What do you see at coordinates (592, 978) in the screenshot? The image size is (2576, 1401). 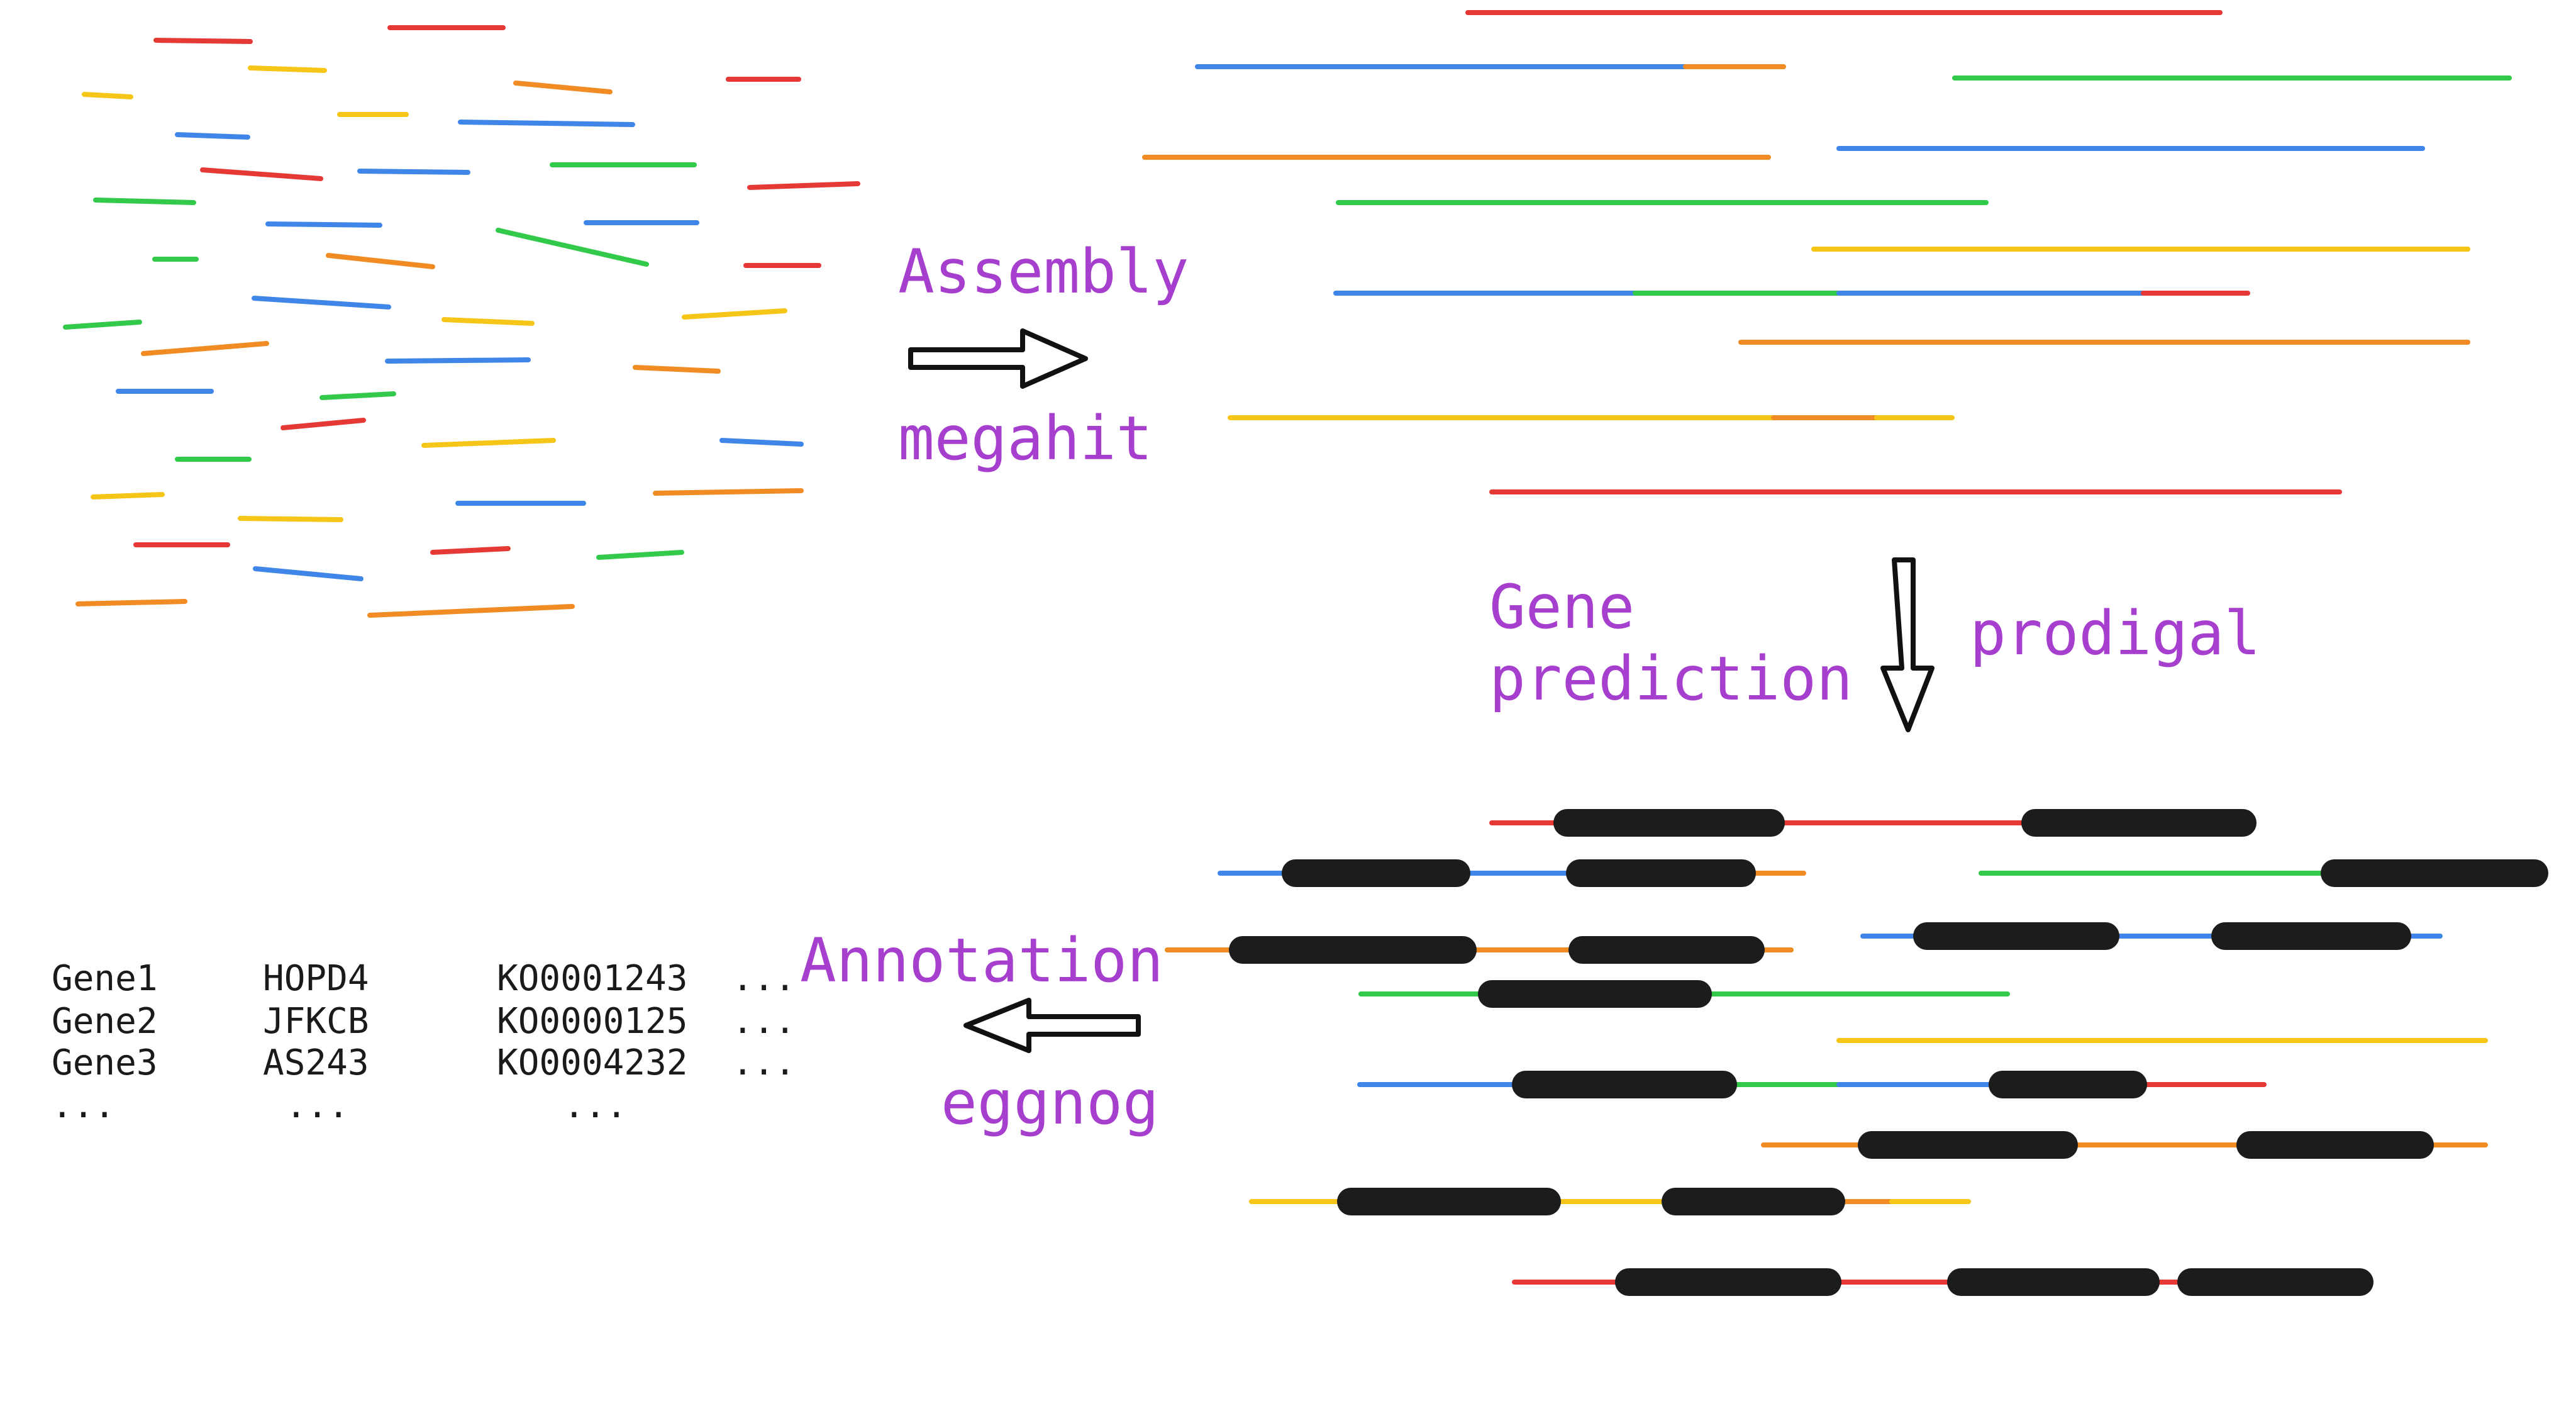 I see `table-cell: KO0001243` at bounding box center [592, 978].